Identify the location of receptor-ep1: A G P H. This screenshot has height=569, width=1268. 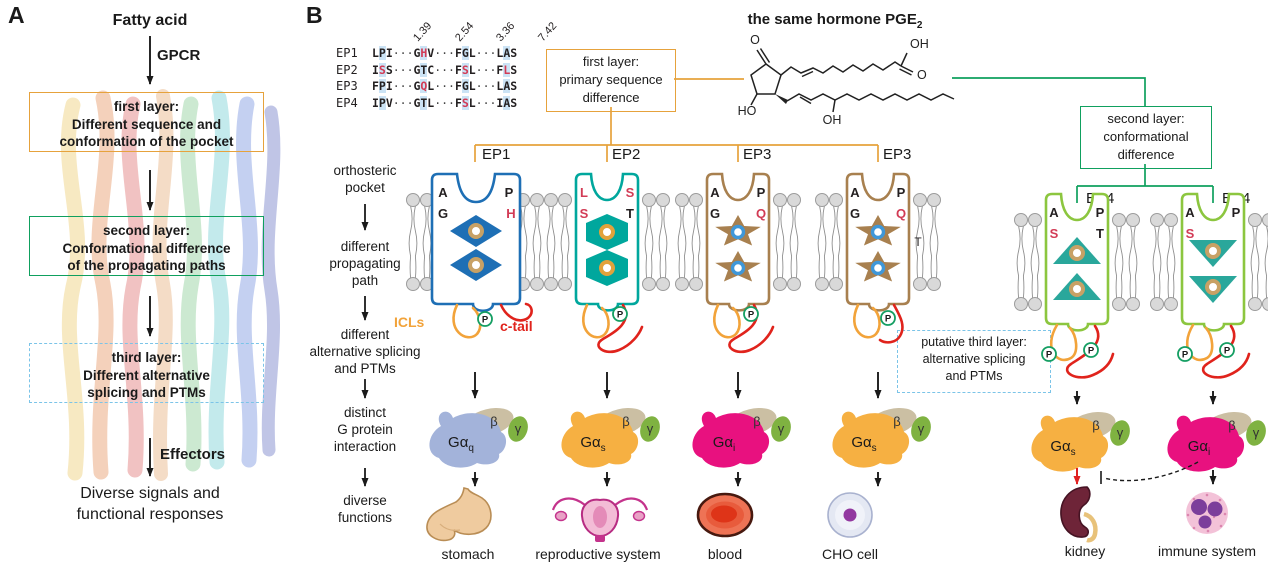
(475, 255).